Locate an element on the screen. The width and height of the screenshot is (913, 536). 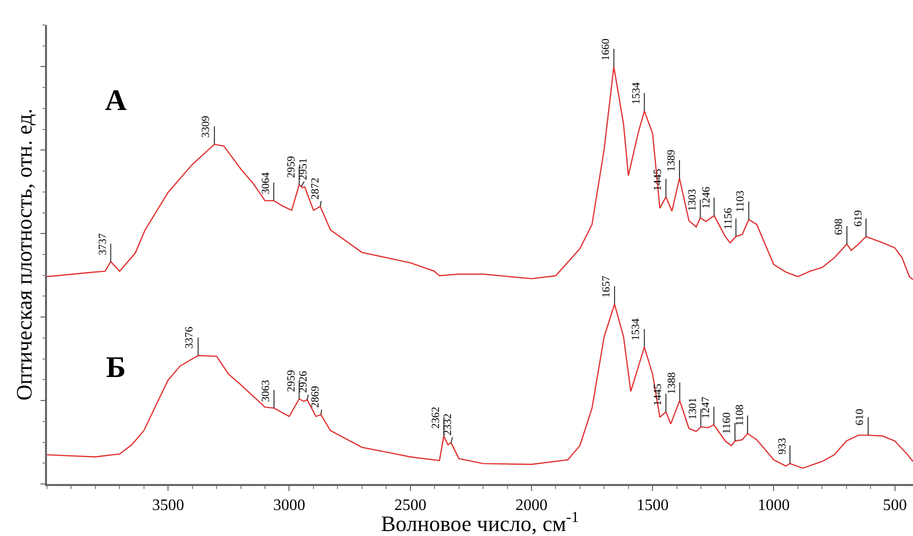
annotation: 2362 is located at coordinates (436, 417).